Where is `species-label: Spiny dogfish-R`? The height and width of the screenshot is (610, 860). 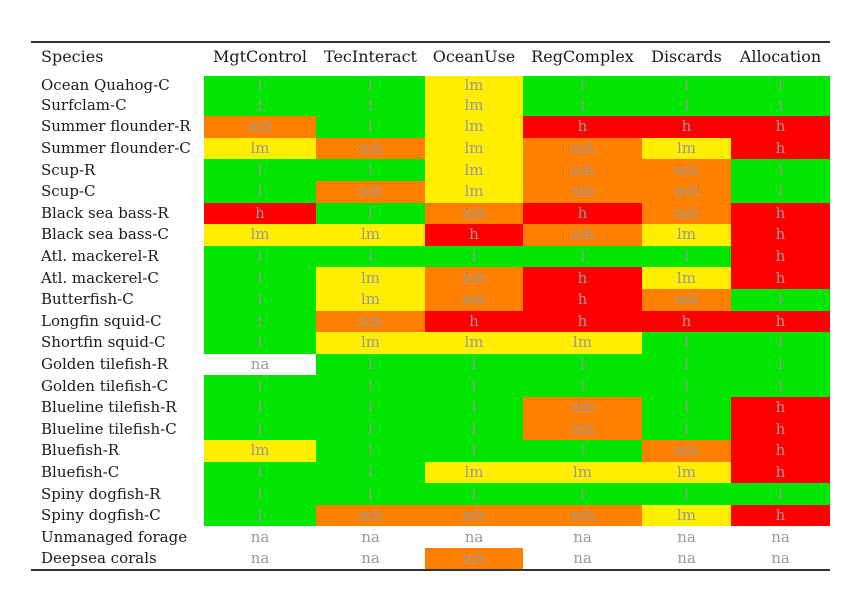
species-label: Spiny dogfish-R is located at coordinates (101, 493).